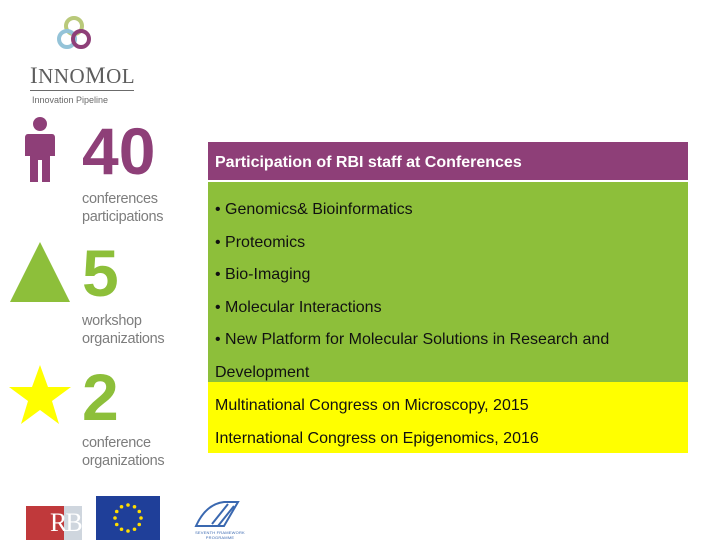 The height and width of the screenshot is (540, 720). Describe the element at coordinates (40, 149) in the screenshot. I see `person-icon` at that location.